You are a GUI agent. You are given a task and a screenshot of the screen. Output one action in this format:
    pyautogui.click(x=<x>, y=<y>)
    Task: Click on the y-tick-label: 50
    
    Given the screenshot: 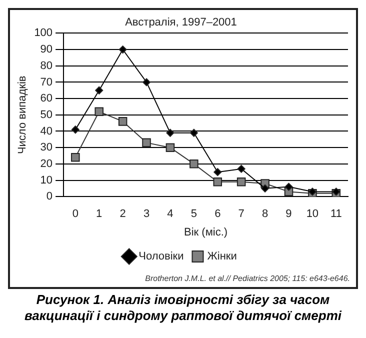 What is the action you would take?
    pyautogui.click(x=46, y=114)
    